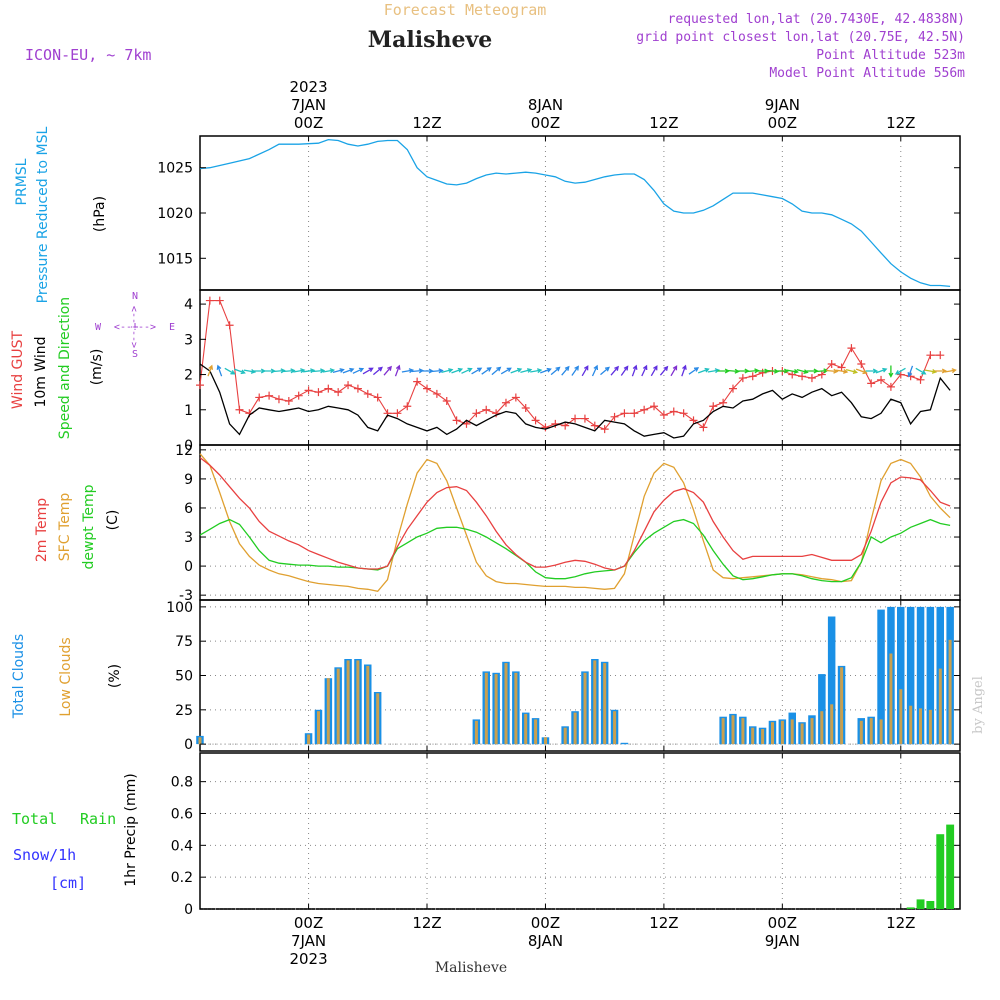 The image size is (1000, 1000). Describe the element at coordinates (175, 214) in the screenshot. I see `pressure-ytick-label: 1020` at that location.